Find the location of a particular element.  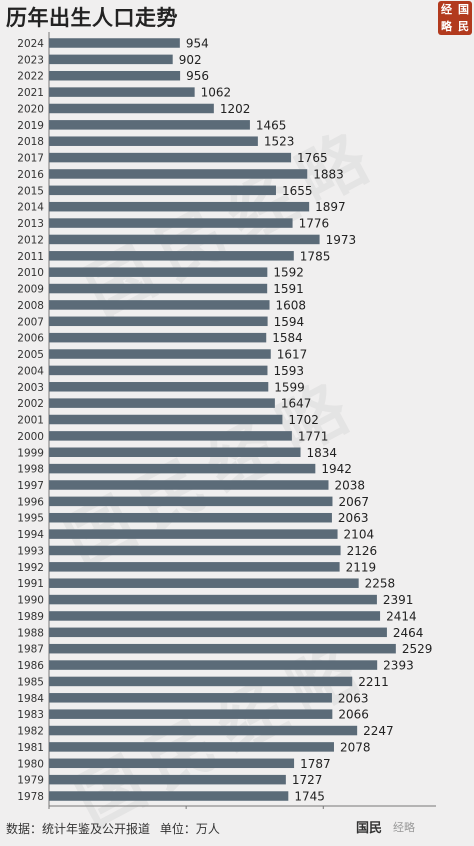

data-label: 954 is located at coordinates (197, 44).